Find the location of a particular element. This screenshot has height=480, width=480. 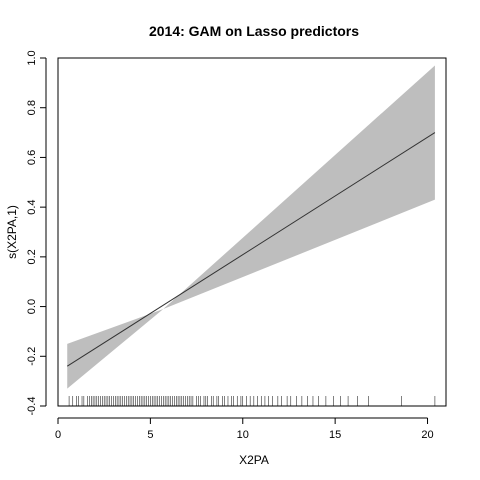

y-axis: -0.4 -0.2 0.0 0.2 0.4 0.6 0.8 1.0 is located at coordinates (36, 233).